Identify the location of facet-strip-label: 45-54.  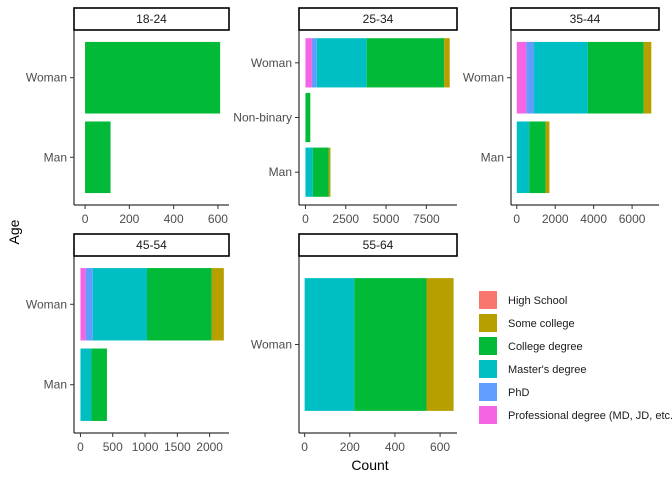
(151, 245).